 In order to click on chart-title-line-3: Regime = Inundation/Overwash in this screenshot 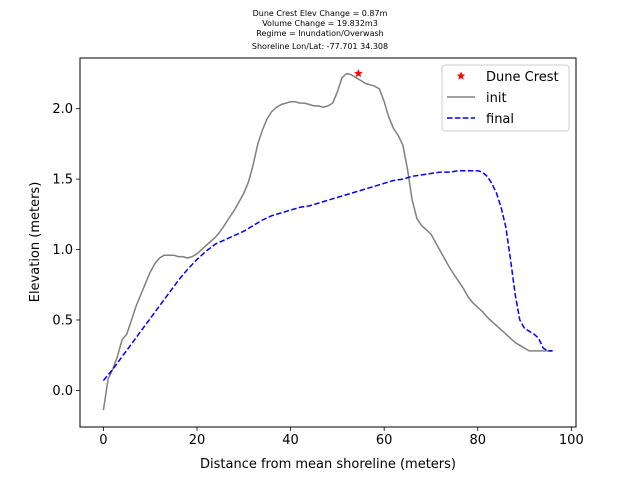, I will do `click(320, 33)`.